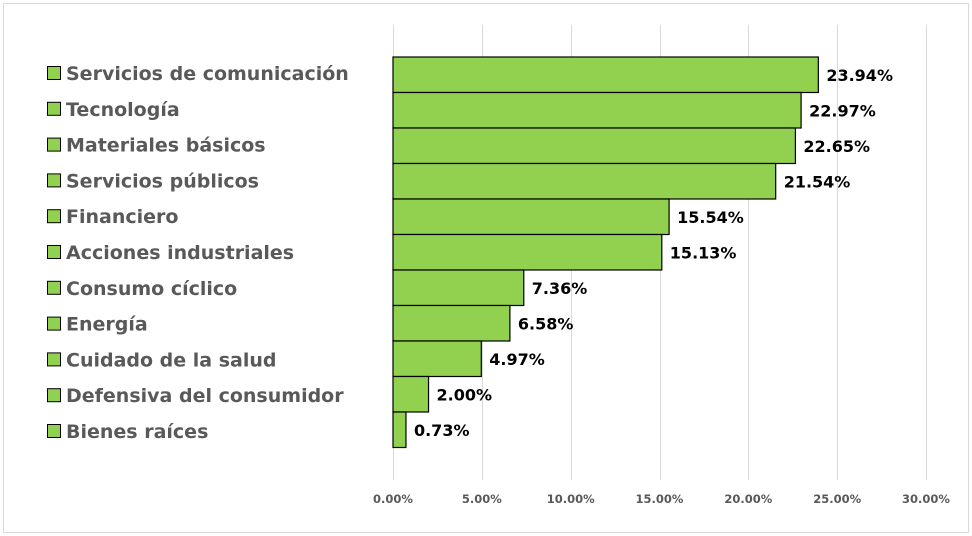 Image resolution: width=972 pixels, height=536 pixels. What do you see at coordinates (748, 499) in the screenshot?
I see `x-tick-label: 20.00%` at bounding box center [748, 499].